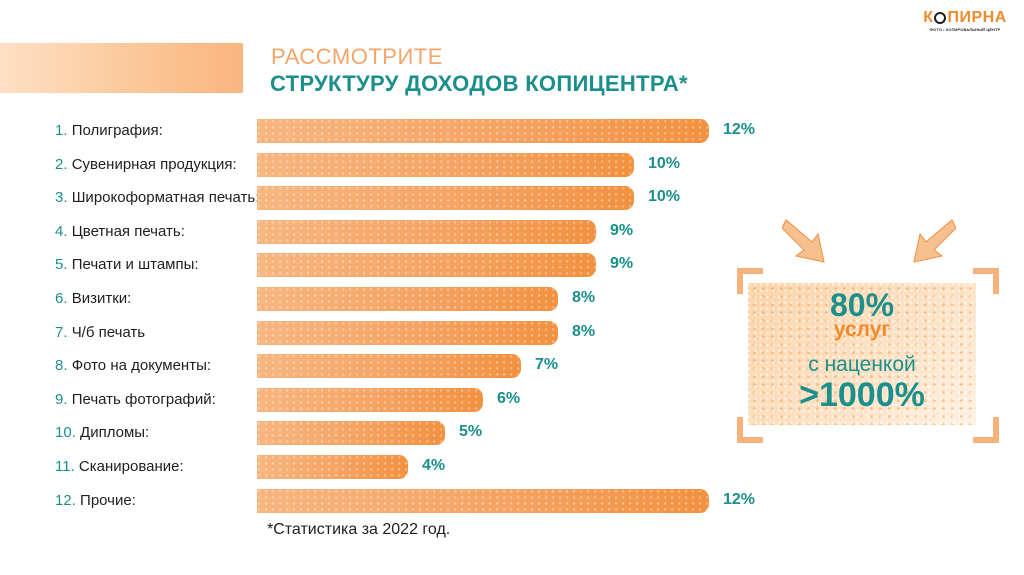  What do you see at coordinates (509, 398) in the screenshot?
I see `data-label: 6%` at bounding box center [509, 398].